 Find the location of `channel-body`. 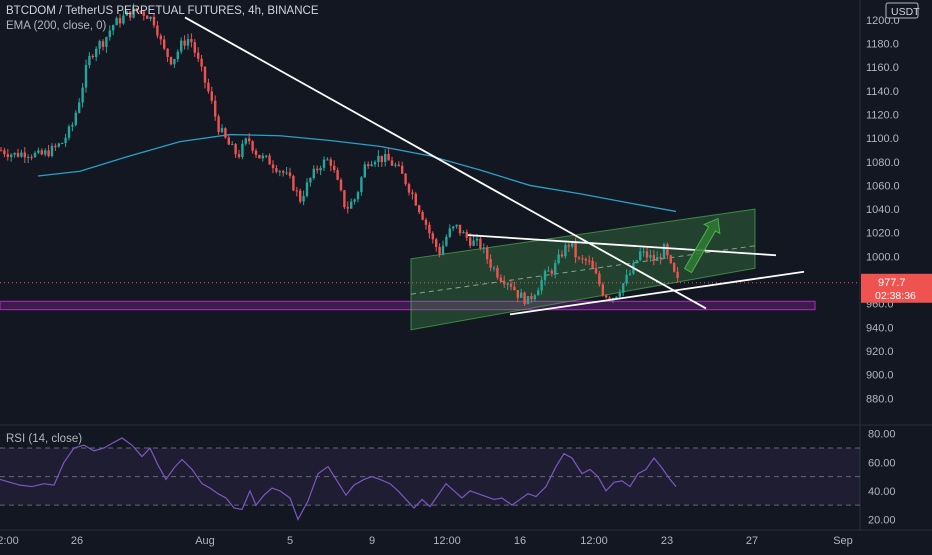

channel-body is located at coordinates (583, 269).